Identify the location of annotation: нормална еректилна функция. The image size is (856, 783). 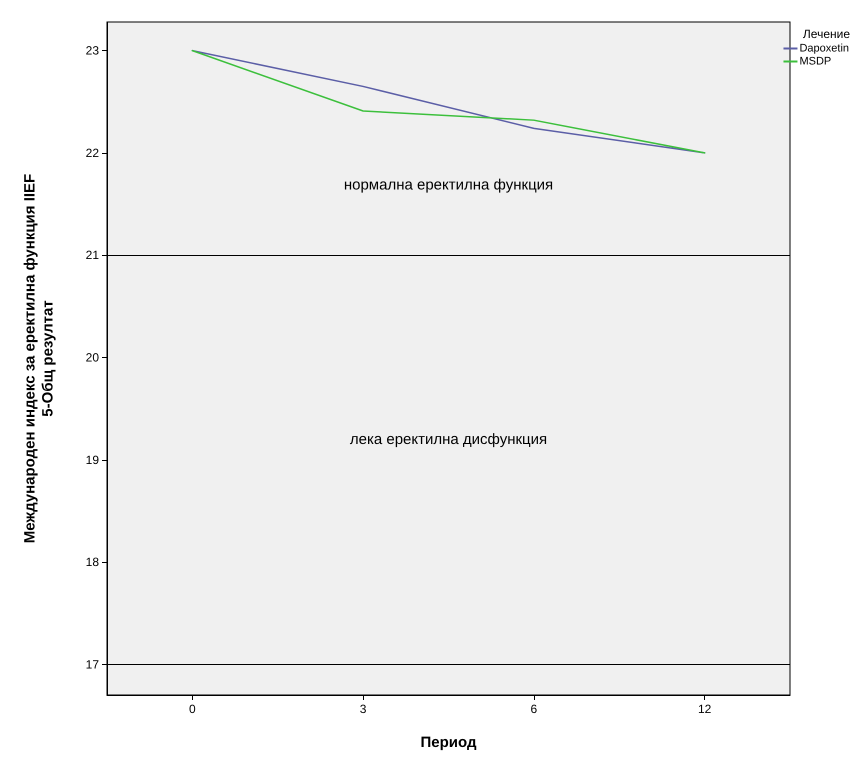
(449, 185).